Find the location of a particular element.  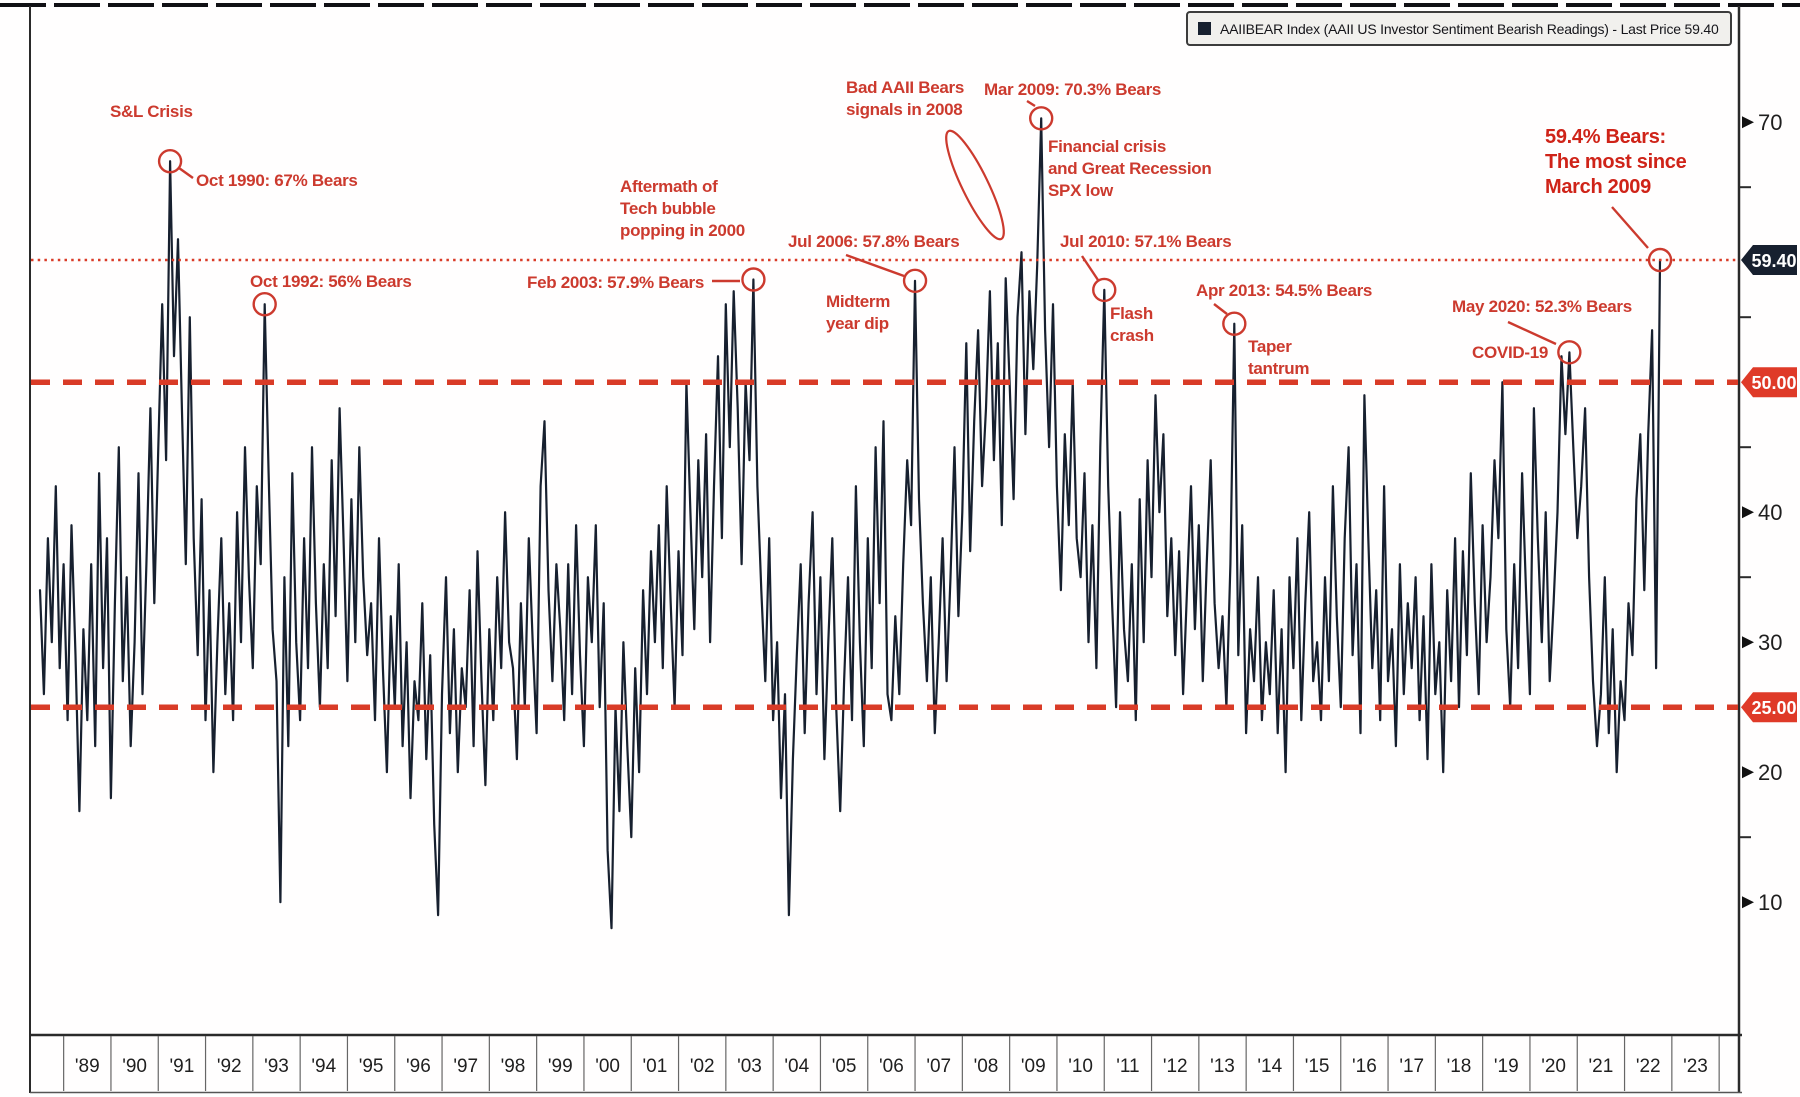

x-tick-label: '21 is located at coordinates (1601, 1066).